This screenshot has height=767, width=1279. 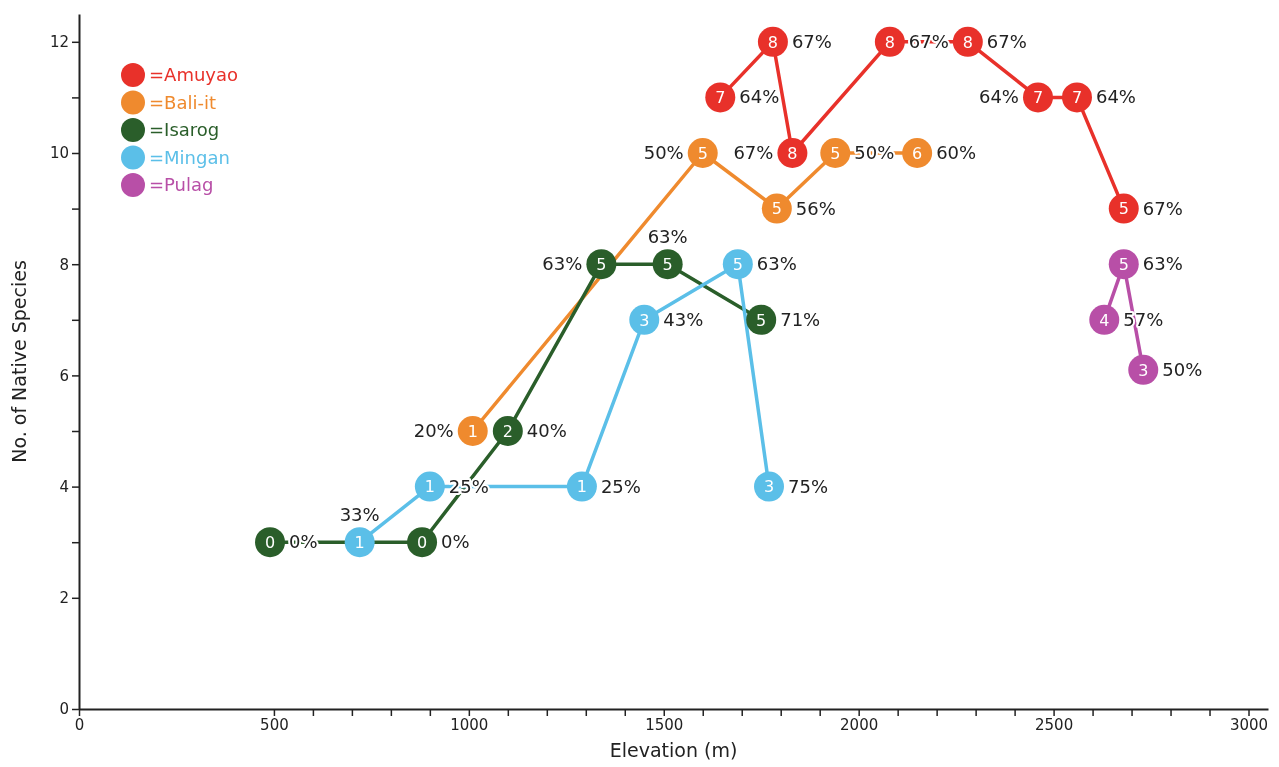 I want to click on annotation: 20%, so click(x=433, y=430).